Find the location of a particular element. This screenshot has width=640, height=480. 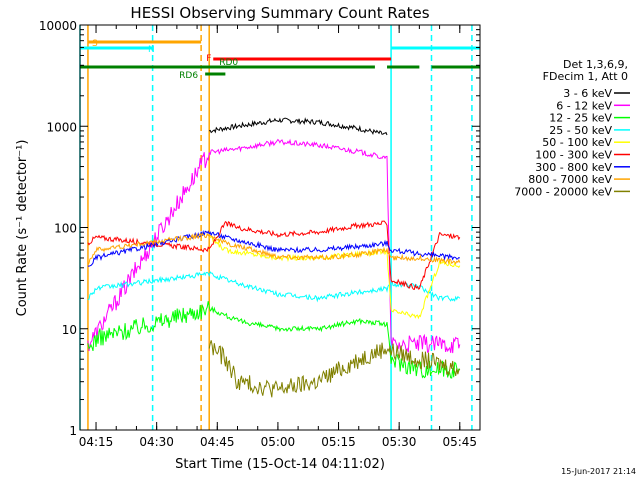

chart-title: HESSI Observing Summary Count Rates is located at coordinates (279, 13).